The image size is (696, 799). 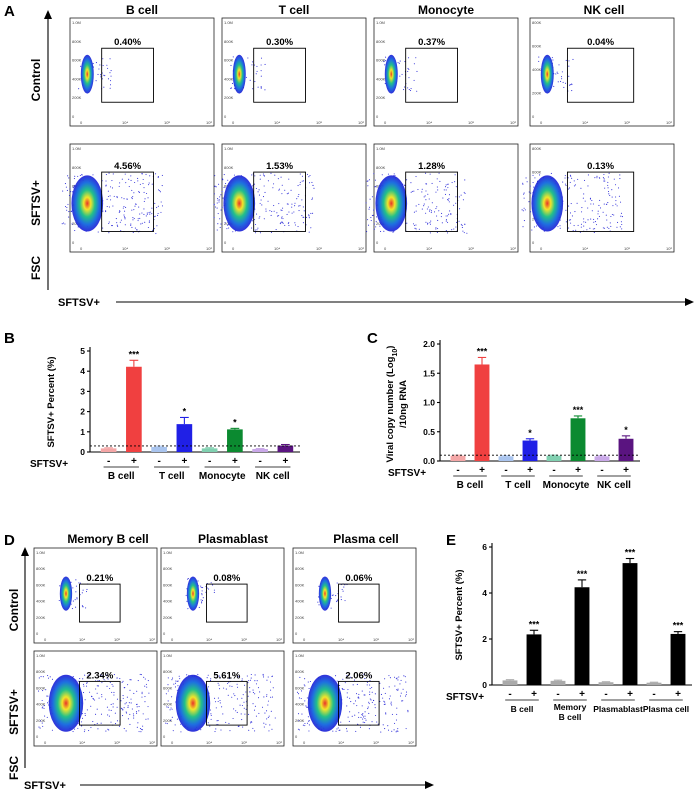 I want to click on y-tick-label: 2, so click(x=484, y=639).